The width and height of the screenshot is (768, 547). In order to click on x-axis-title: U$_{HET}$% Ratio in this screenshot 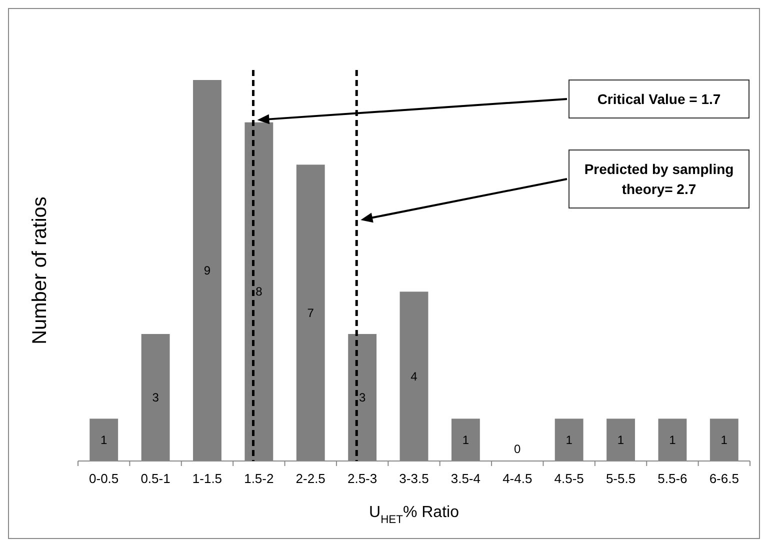, I will do `click(414, 515)`.